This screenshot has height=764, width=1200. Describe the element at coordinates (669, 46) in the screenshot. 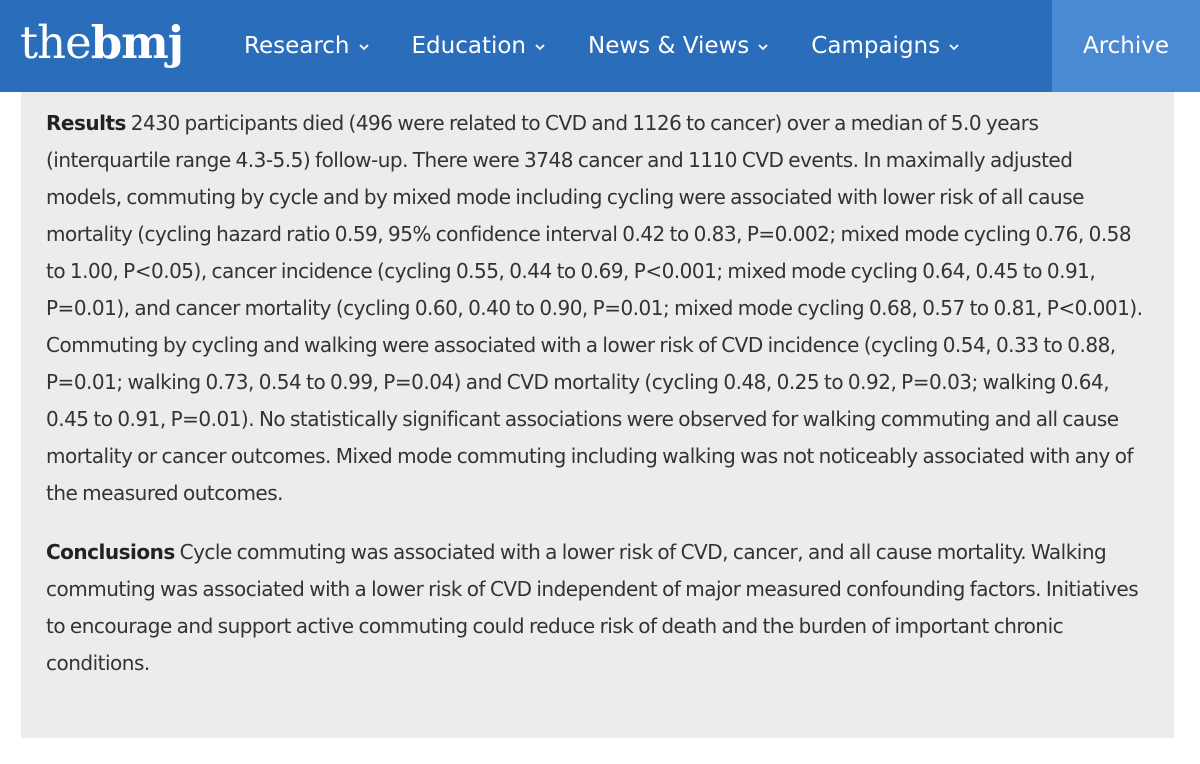

I see `nav-item-label: News & Views` at that location.